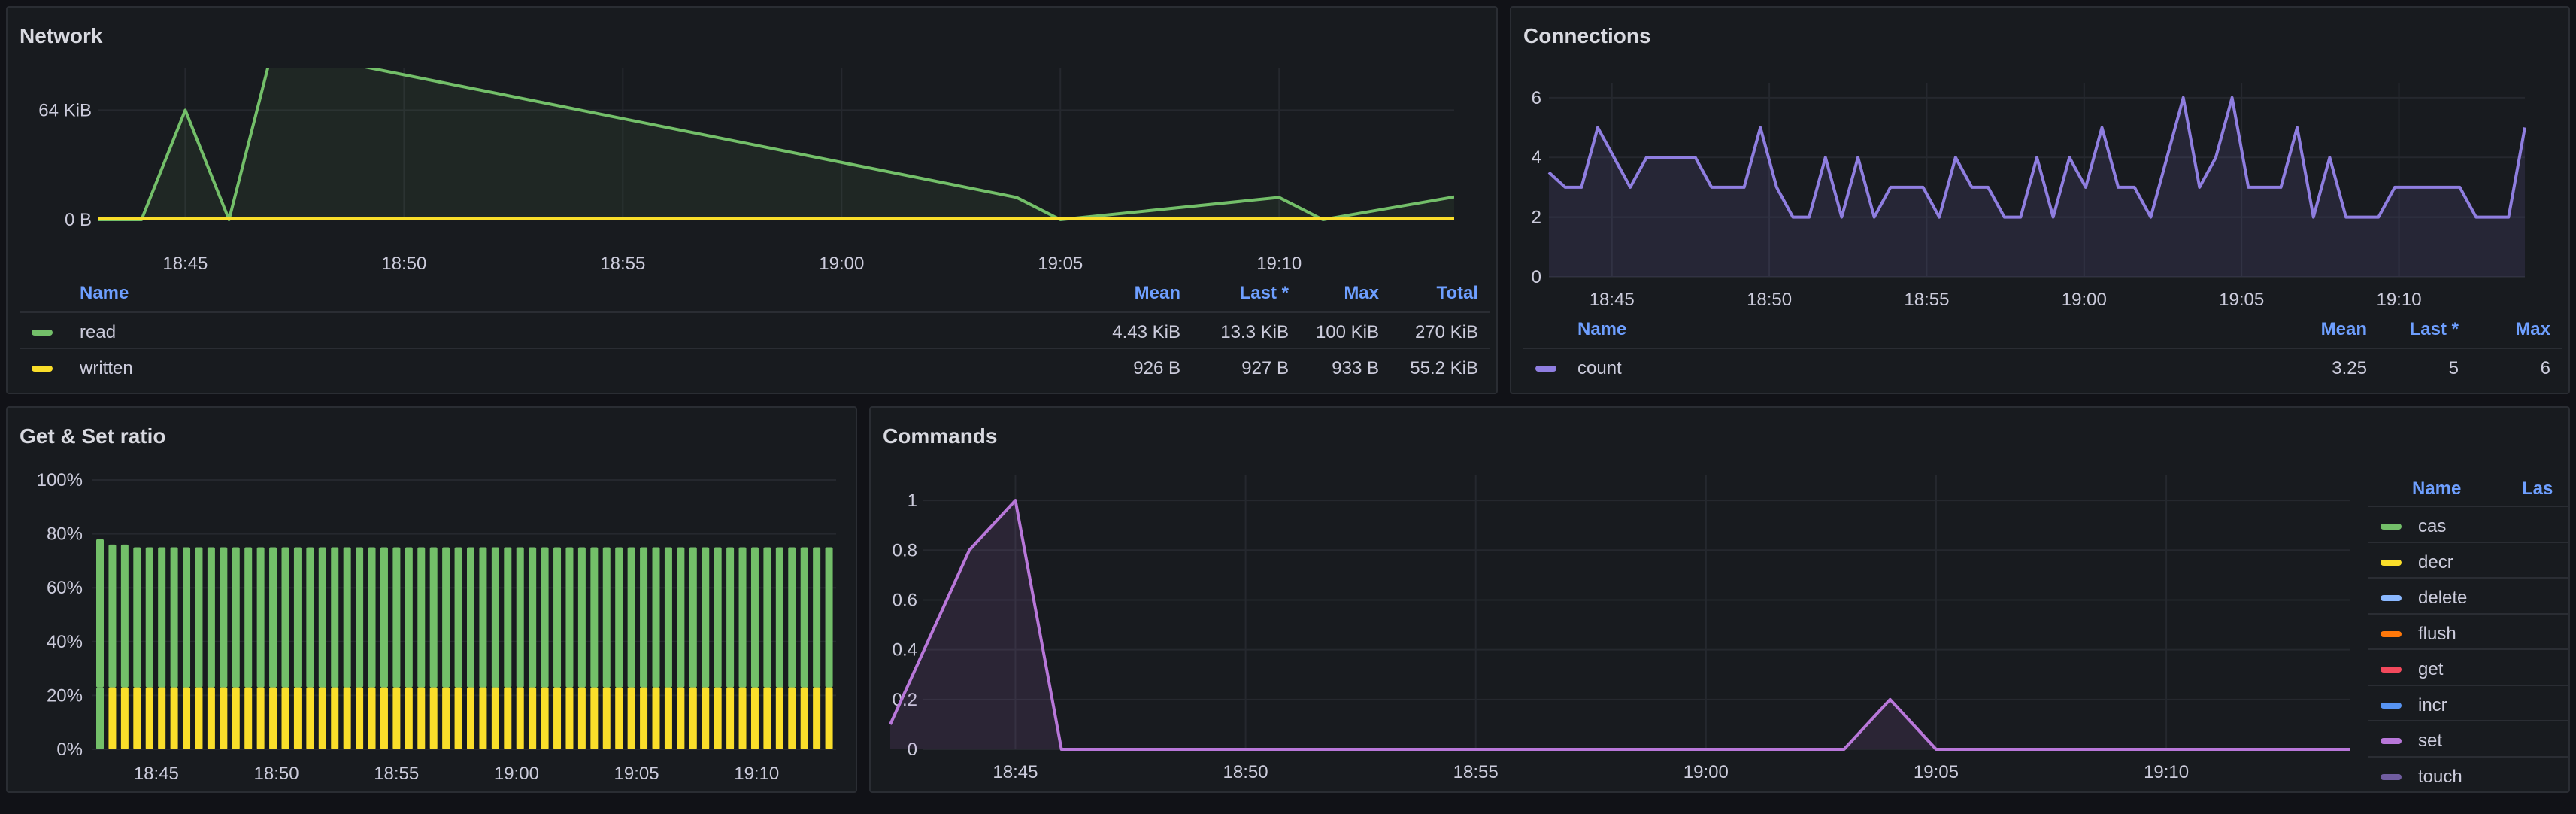 This screenshot has height=814, width=2576. Describe the element at coordinates (2468, 560) in the screenshot. I see `legend-row-decr: decr` at that location.